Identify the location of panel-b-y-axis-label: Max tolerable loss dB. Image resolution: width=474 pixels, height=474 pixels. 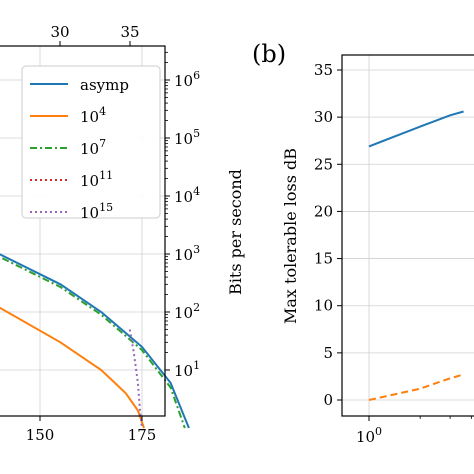
(290, 236).